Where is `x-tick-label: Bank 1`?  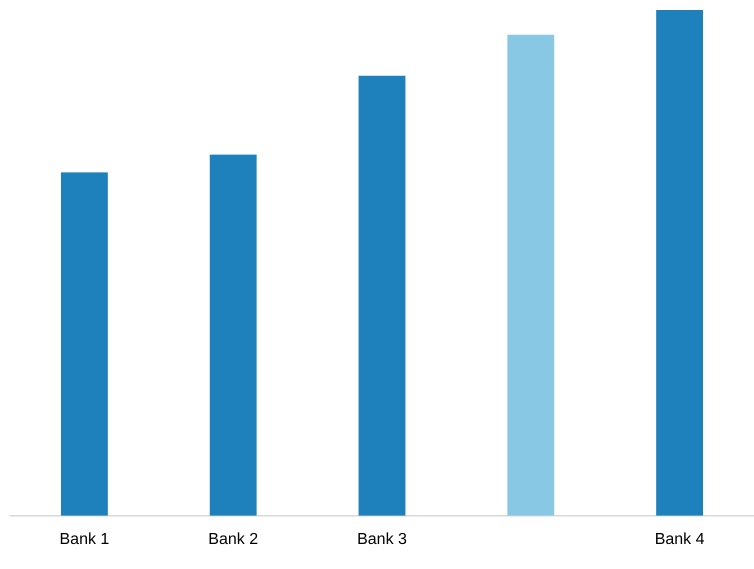 x-tick-label: Bank 1 is located at coordinates (84, 539).